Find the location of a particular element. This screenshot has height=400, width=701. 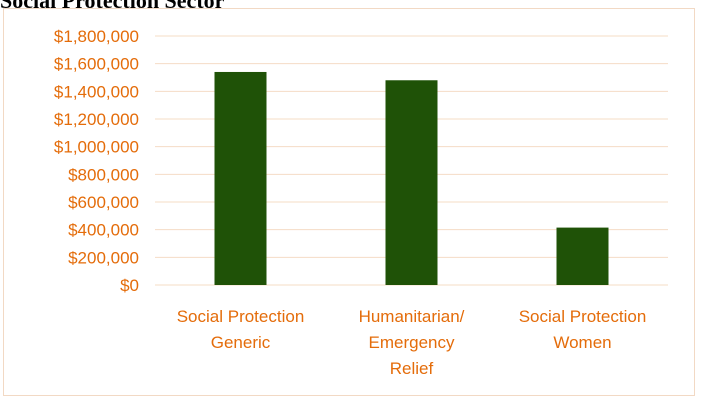

y-tick-label: $1,000,000 is located at coordinates (96, 147).